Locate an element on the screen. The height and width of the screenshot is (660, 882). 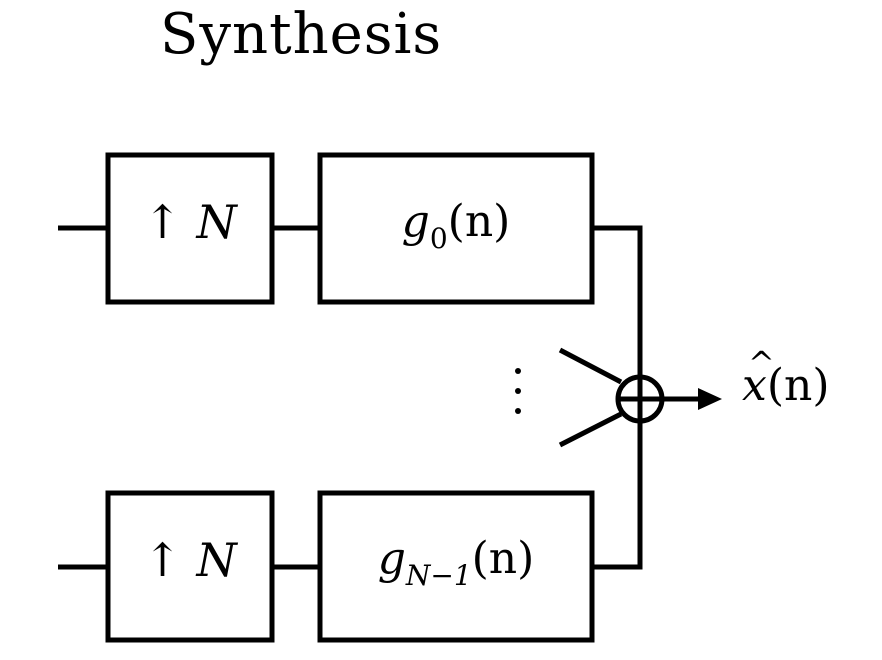
sum-input-upper is located at coordinates (590, 366).